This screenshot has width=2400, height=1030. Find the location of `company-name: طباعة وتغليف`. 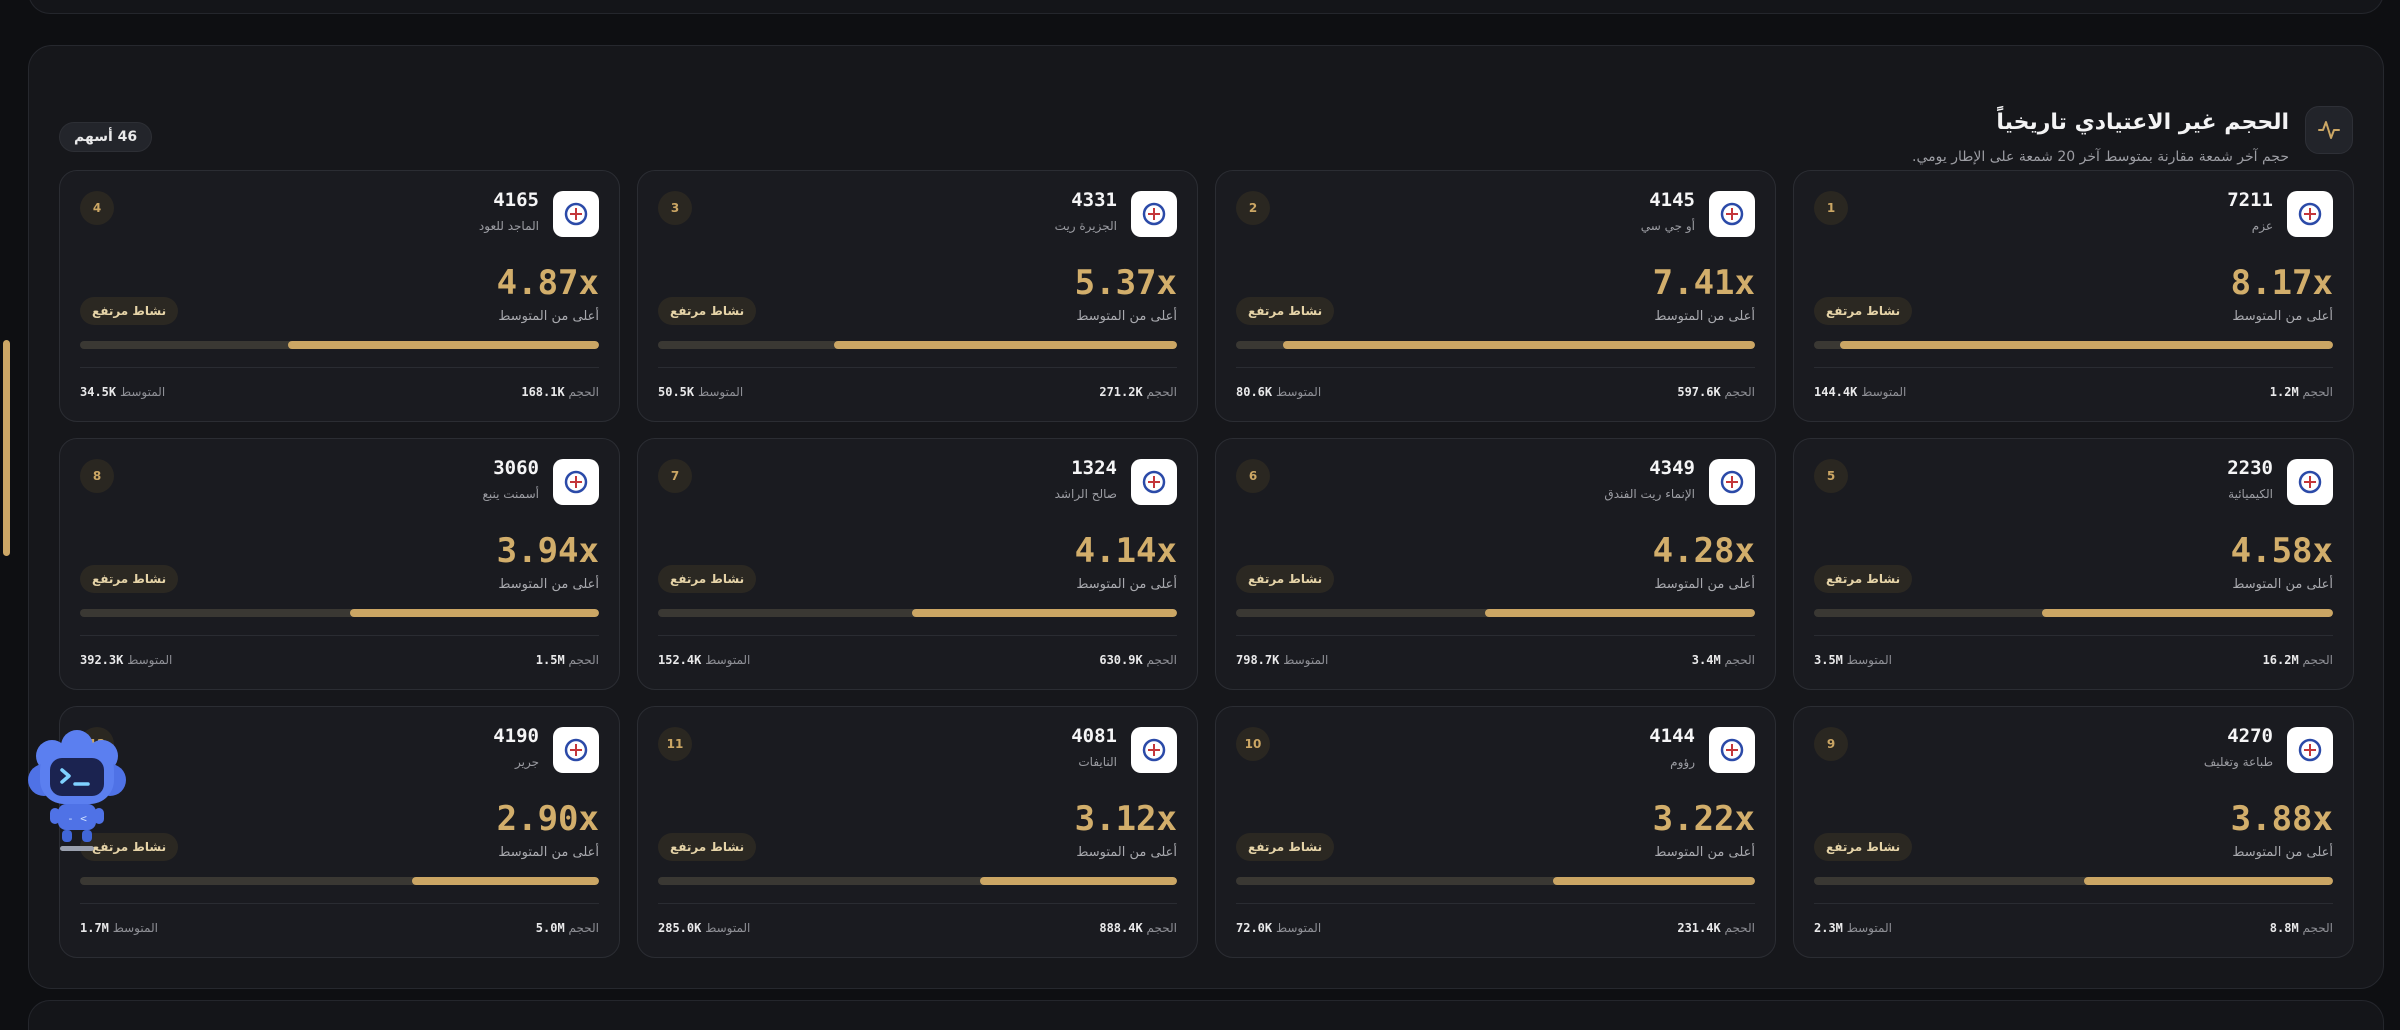

company-name: طباعة وتغليف is located at coordinates (2238, 762).